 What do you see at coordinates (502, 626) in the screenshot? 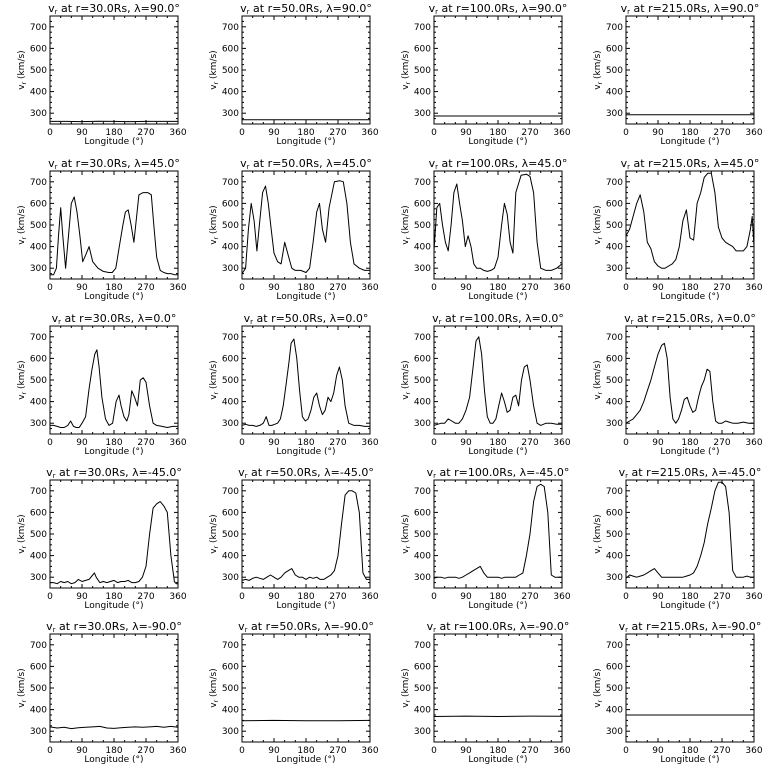
I see `panel-title-text: at r=100.0Rs, λ=-90.0°` at bounding box center [502, 626].